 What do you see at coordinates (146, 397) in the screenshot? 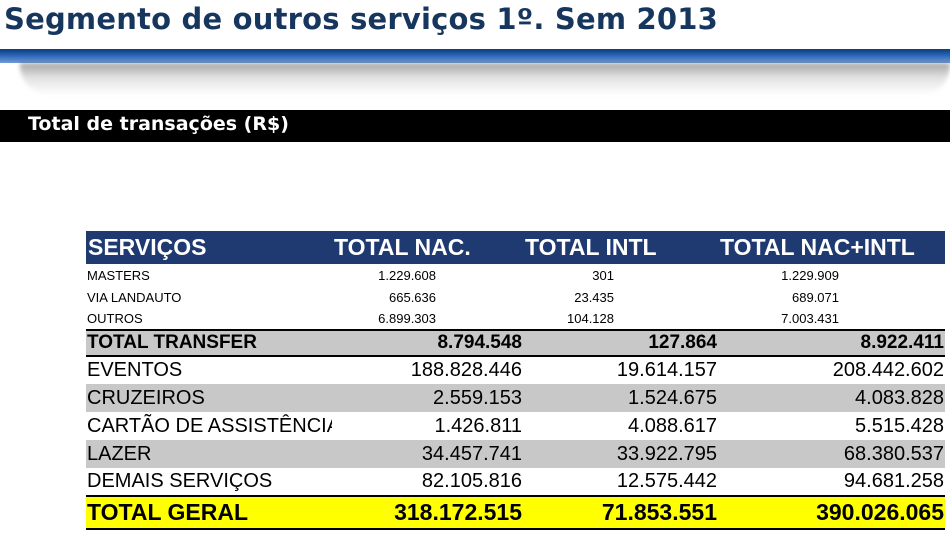
I see `row-name: CRUZEIROS` at bounding box center [146, 397].